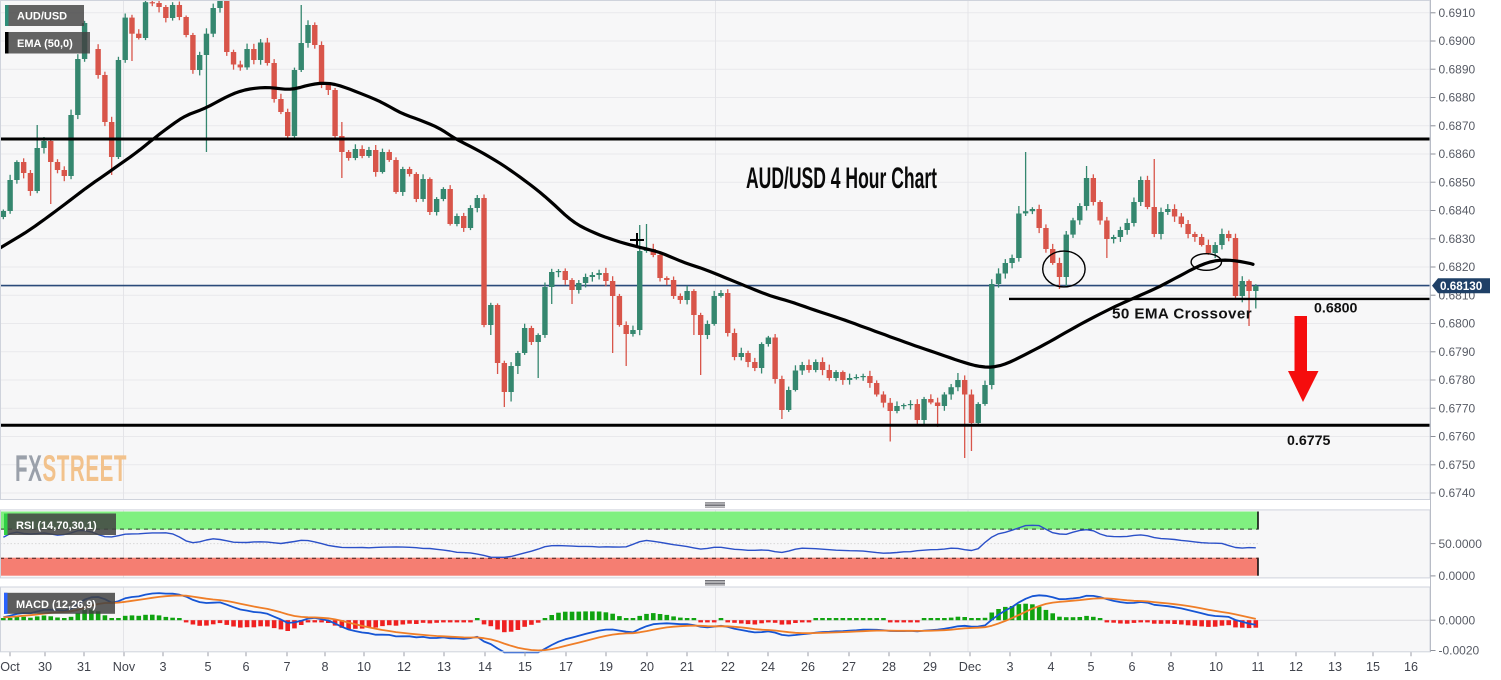 This screenshot has height=680, width=1501. I want to click on svg-text: 0.6880, so click(1457, 98).